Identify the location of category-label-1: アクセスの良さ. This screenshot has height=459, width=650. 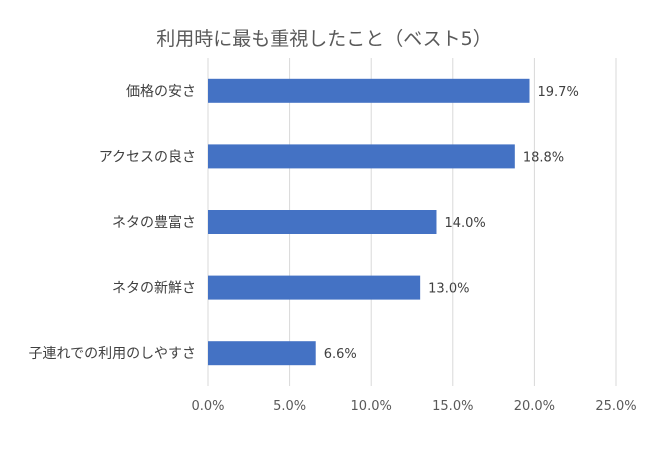
(147, 157).